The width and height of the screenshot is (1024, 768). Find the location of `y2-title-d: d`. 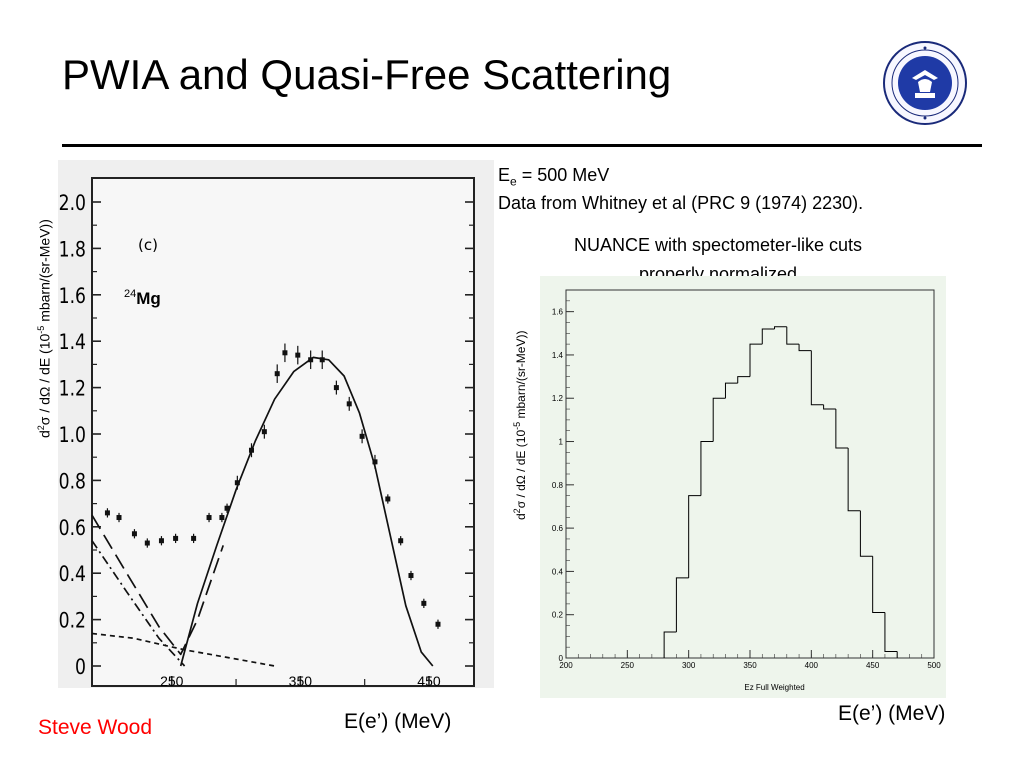

y2-title-d: d is located at coordinates (521, 516).